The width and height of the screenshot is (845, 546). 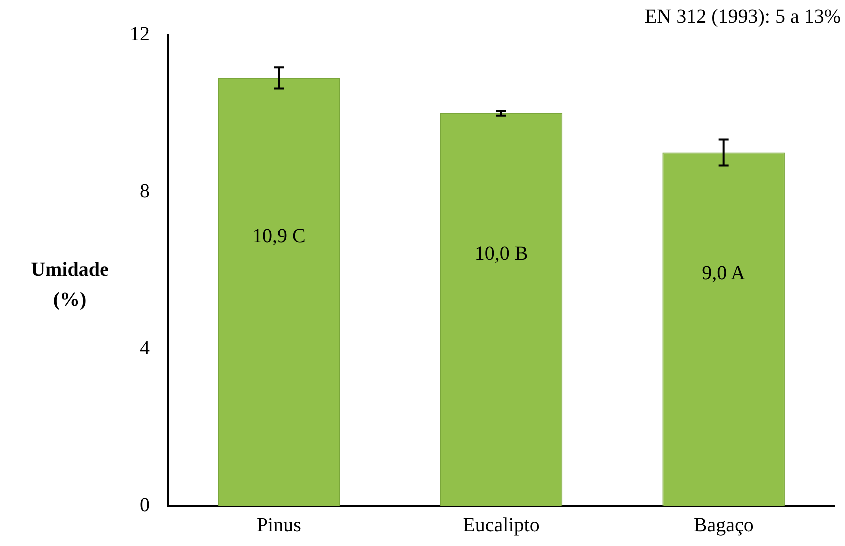 What do you see at coordinates (279, 236) in the screenshot?
I see `data-label: 10,9 C` at bounding box center [279, 236].